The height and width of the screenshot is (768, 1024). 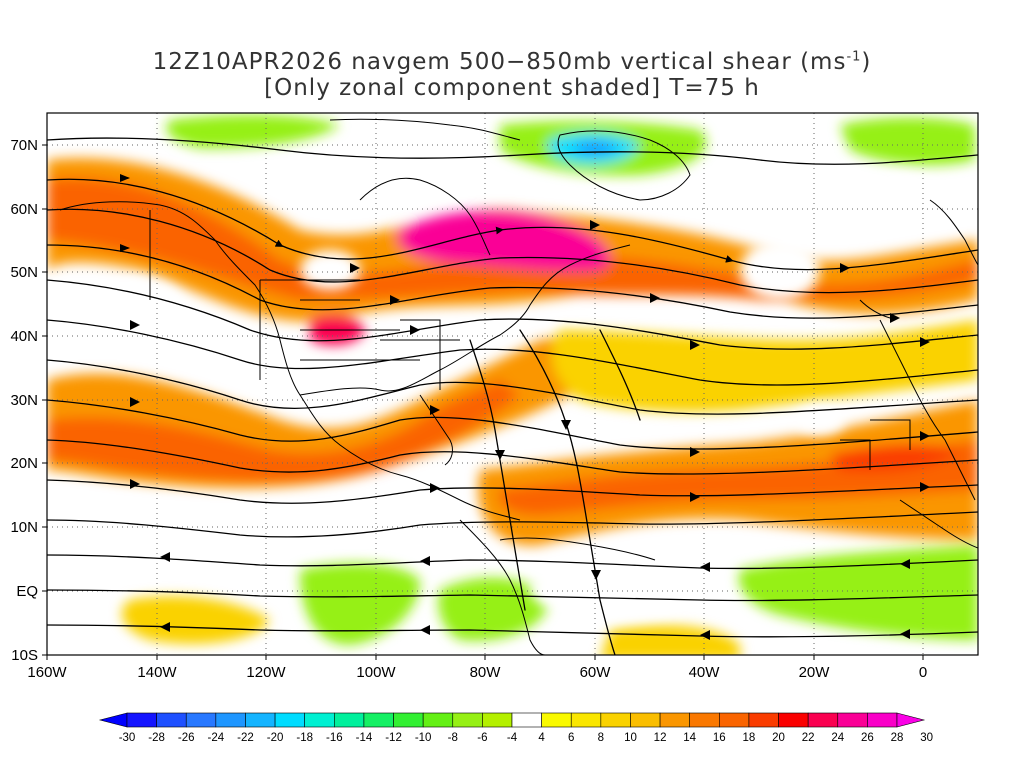 What do you see at coordinates (815, 672) in the screenshot?
I see `lon-tick-label: 20W` at bounding box center [815, 672].